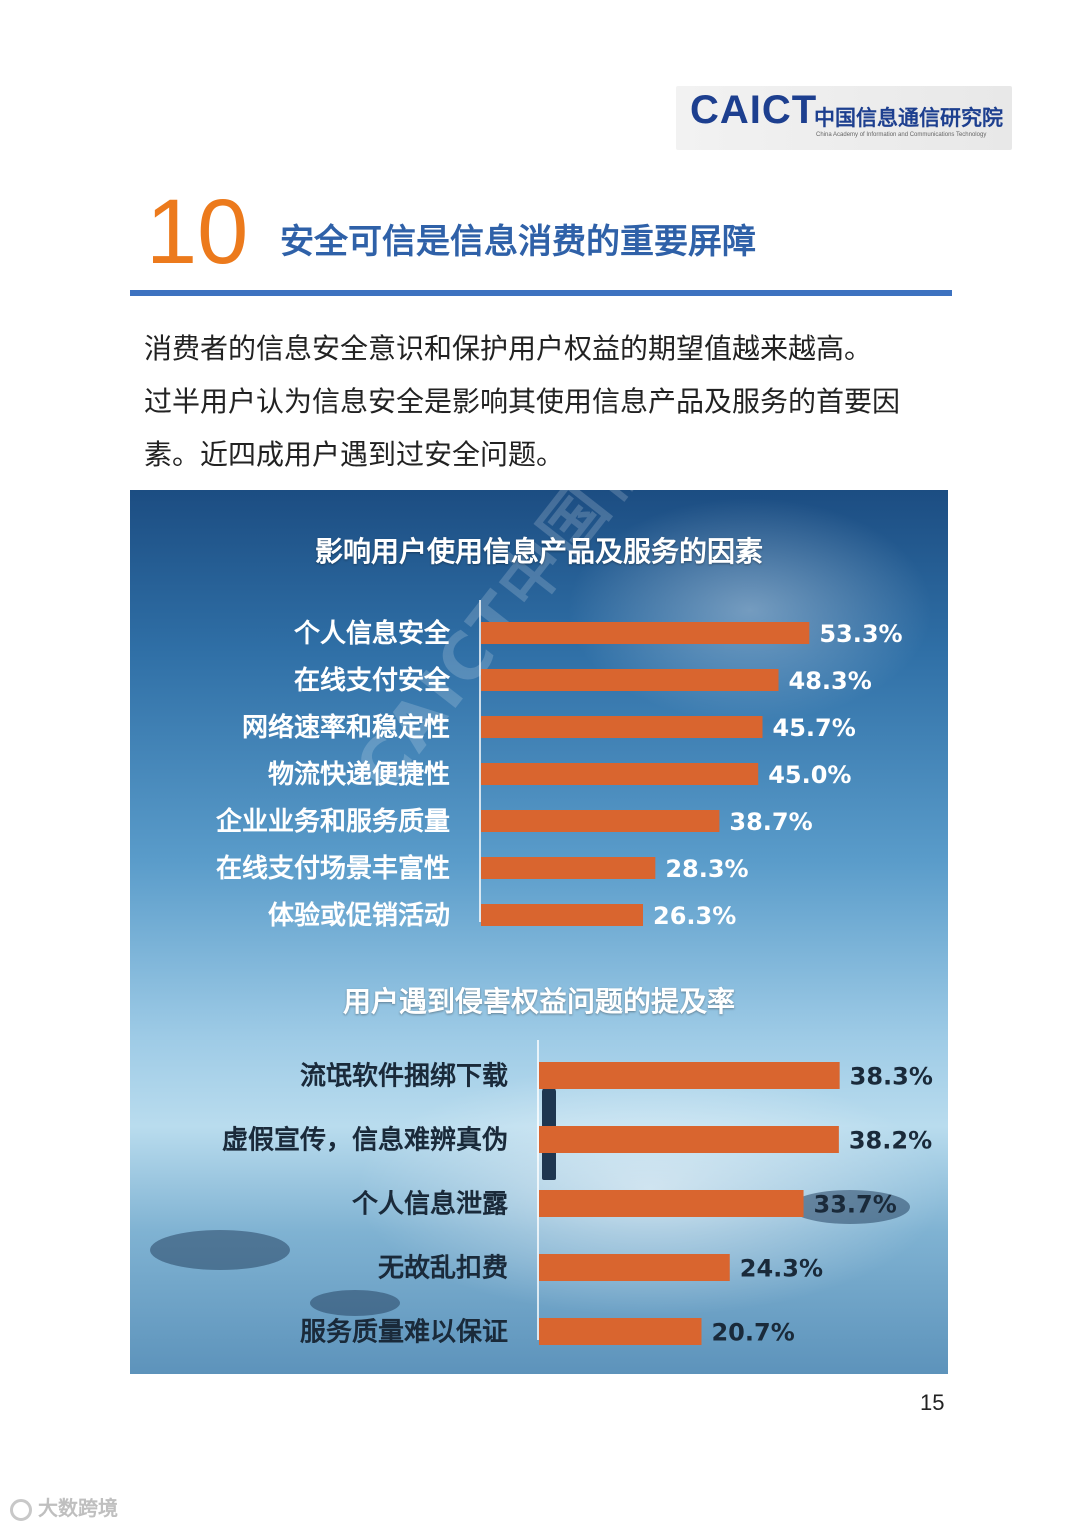  Describe the element at coordinates (404, 1077) in the screenshot. I see `category-label: 流氓软件捆绑下载` at that location.